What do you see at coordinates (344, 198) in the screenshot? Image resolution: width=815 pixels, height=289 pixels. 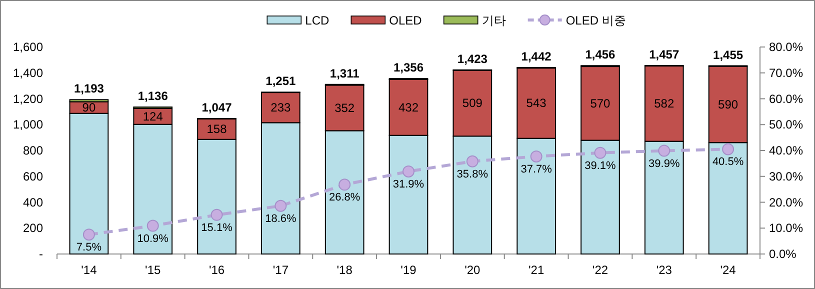 I see `data-label: 26.8%` at bounding box center [344, 198].